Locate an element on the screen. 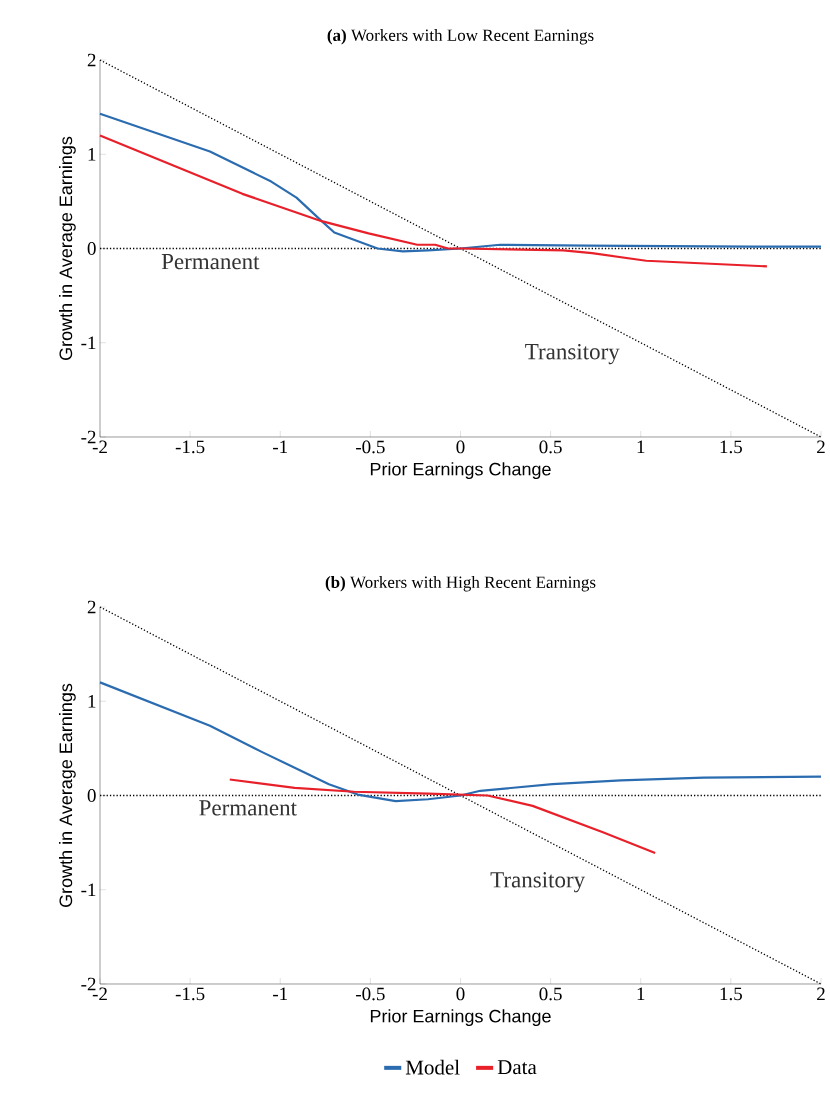 The height and width of the screenshot is (1109, 830). chart-title: (a) Workers with Low Recent Earnings is located at coordinates (460, 37).